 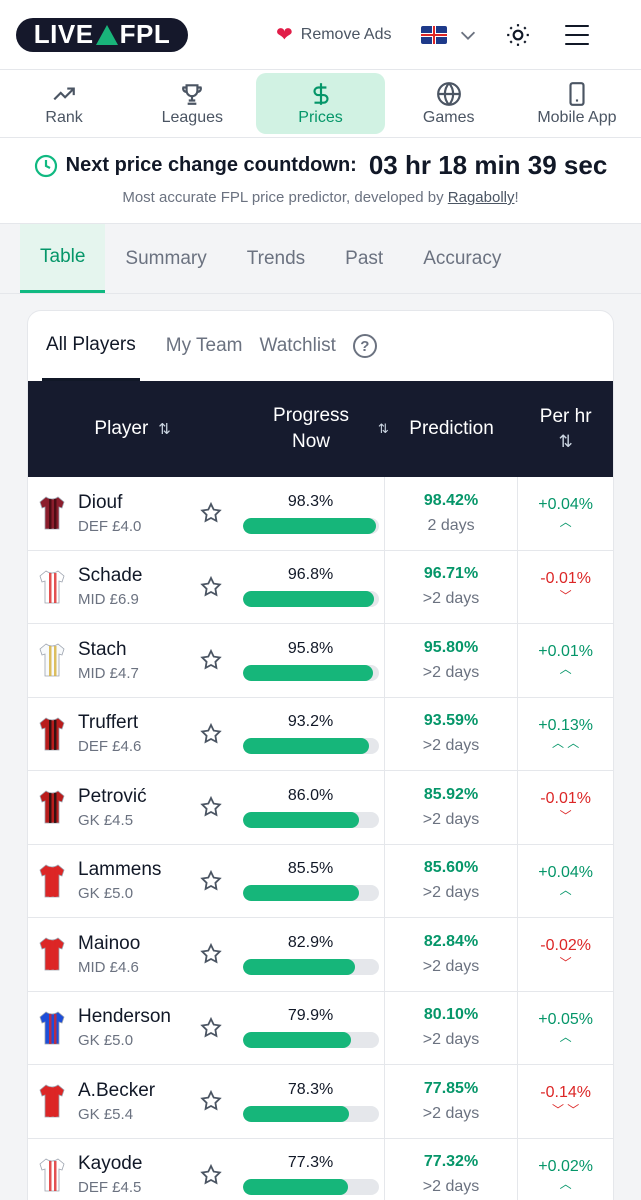 I want to click on per-hr-cell: +0.02% ︿, so click(x=565, y=1169).